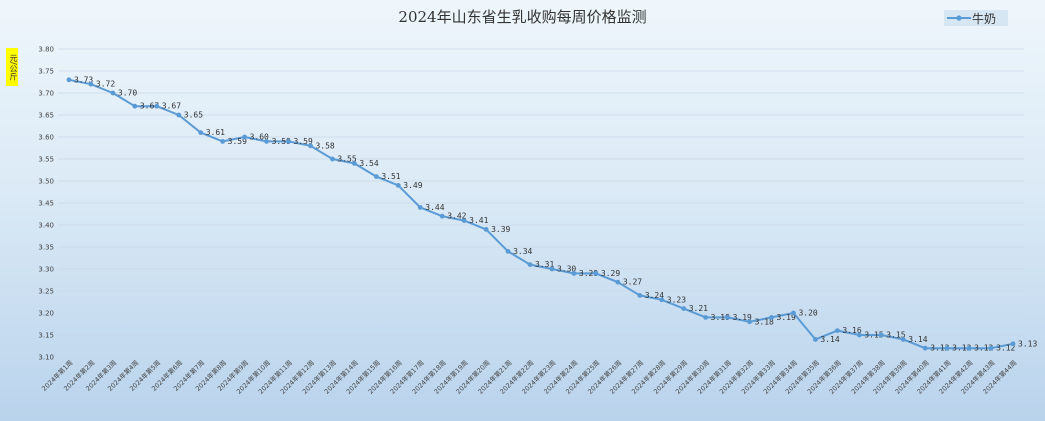  What do you see at coordinates (434, 207) in the screenshot?
I see `data-label: 3.44` at bounding box center [434, 207].